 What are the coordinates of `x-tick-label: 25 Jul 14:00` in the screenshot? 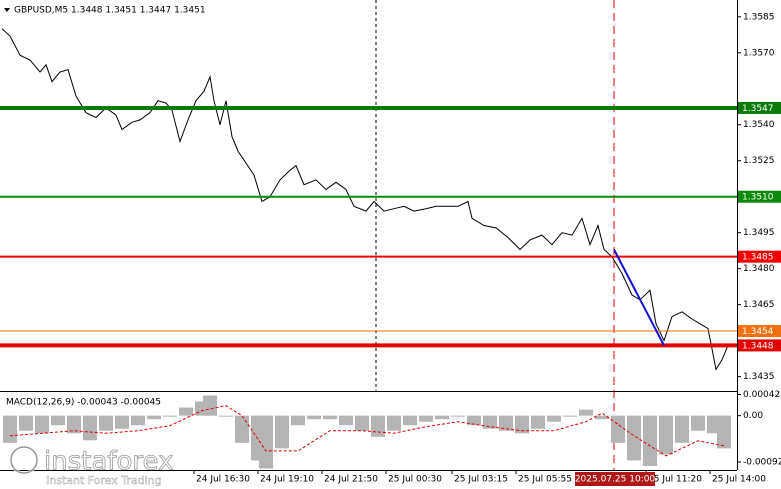 It's located at (739, 480).